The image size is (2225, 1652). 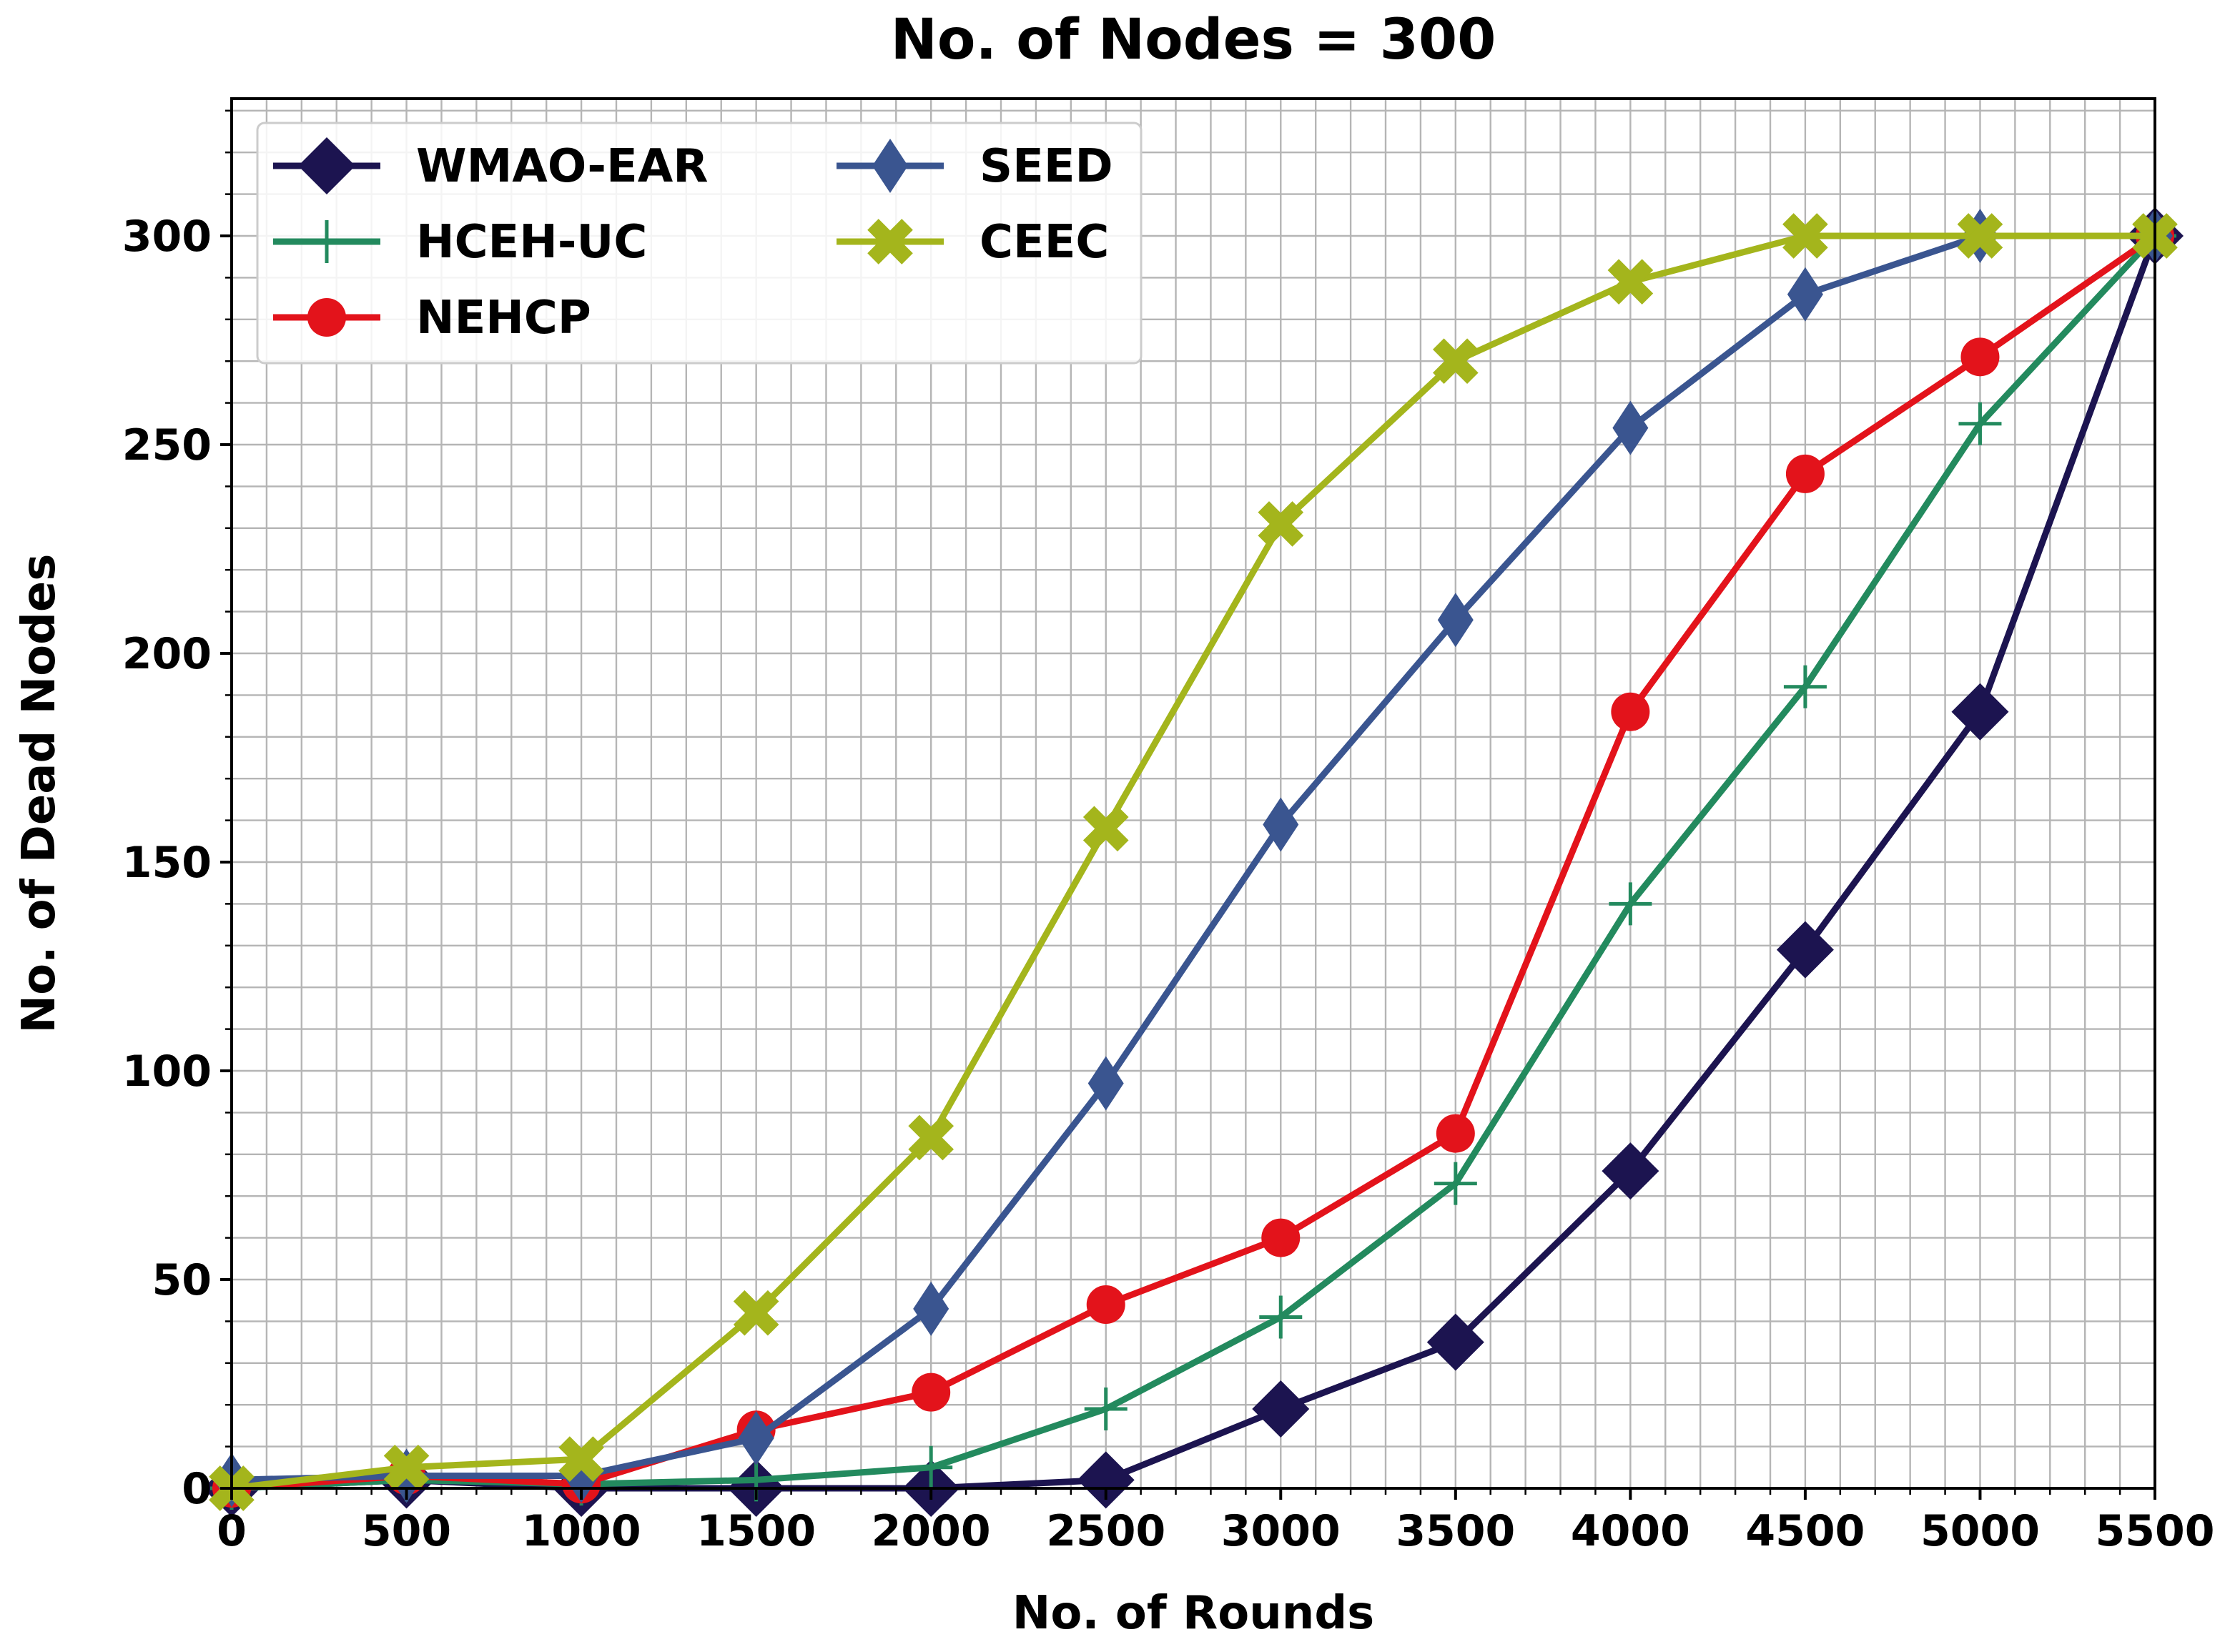 I want to click on y-axis-label: No. of Dead Nodes, so click(x=39, y=794).